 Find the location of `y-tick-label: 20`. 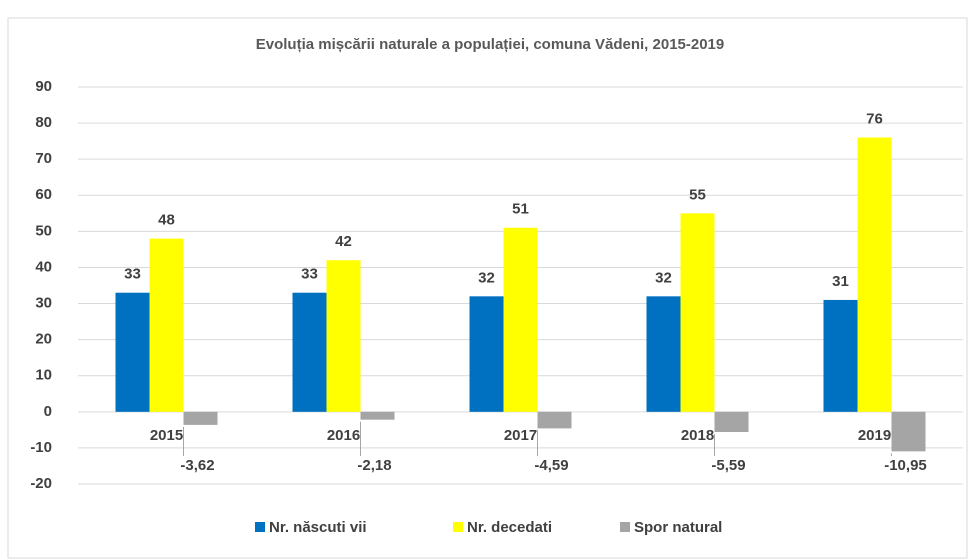

y-tick-label: 20 is located at coordinates (43, 339).